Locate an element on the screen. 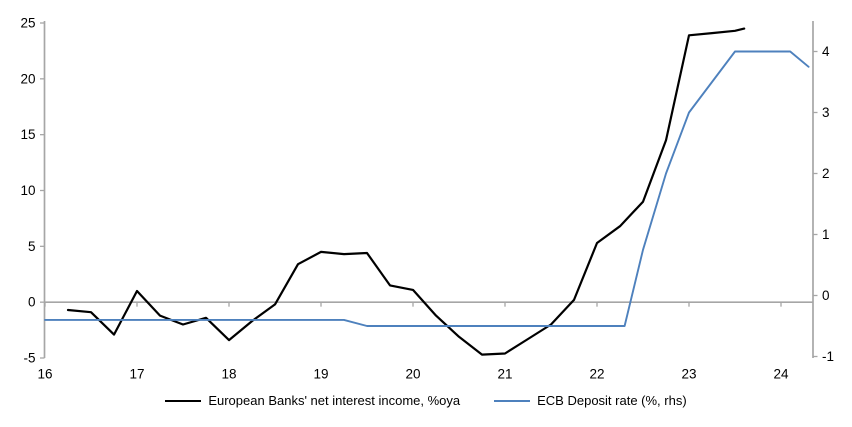  nii-line-swatch is located at coordinates (183, 400).